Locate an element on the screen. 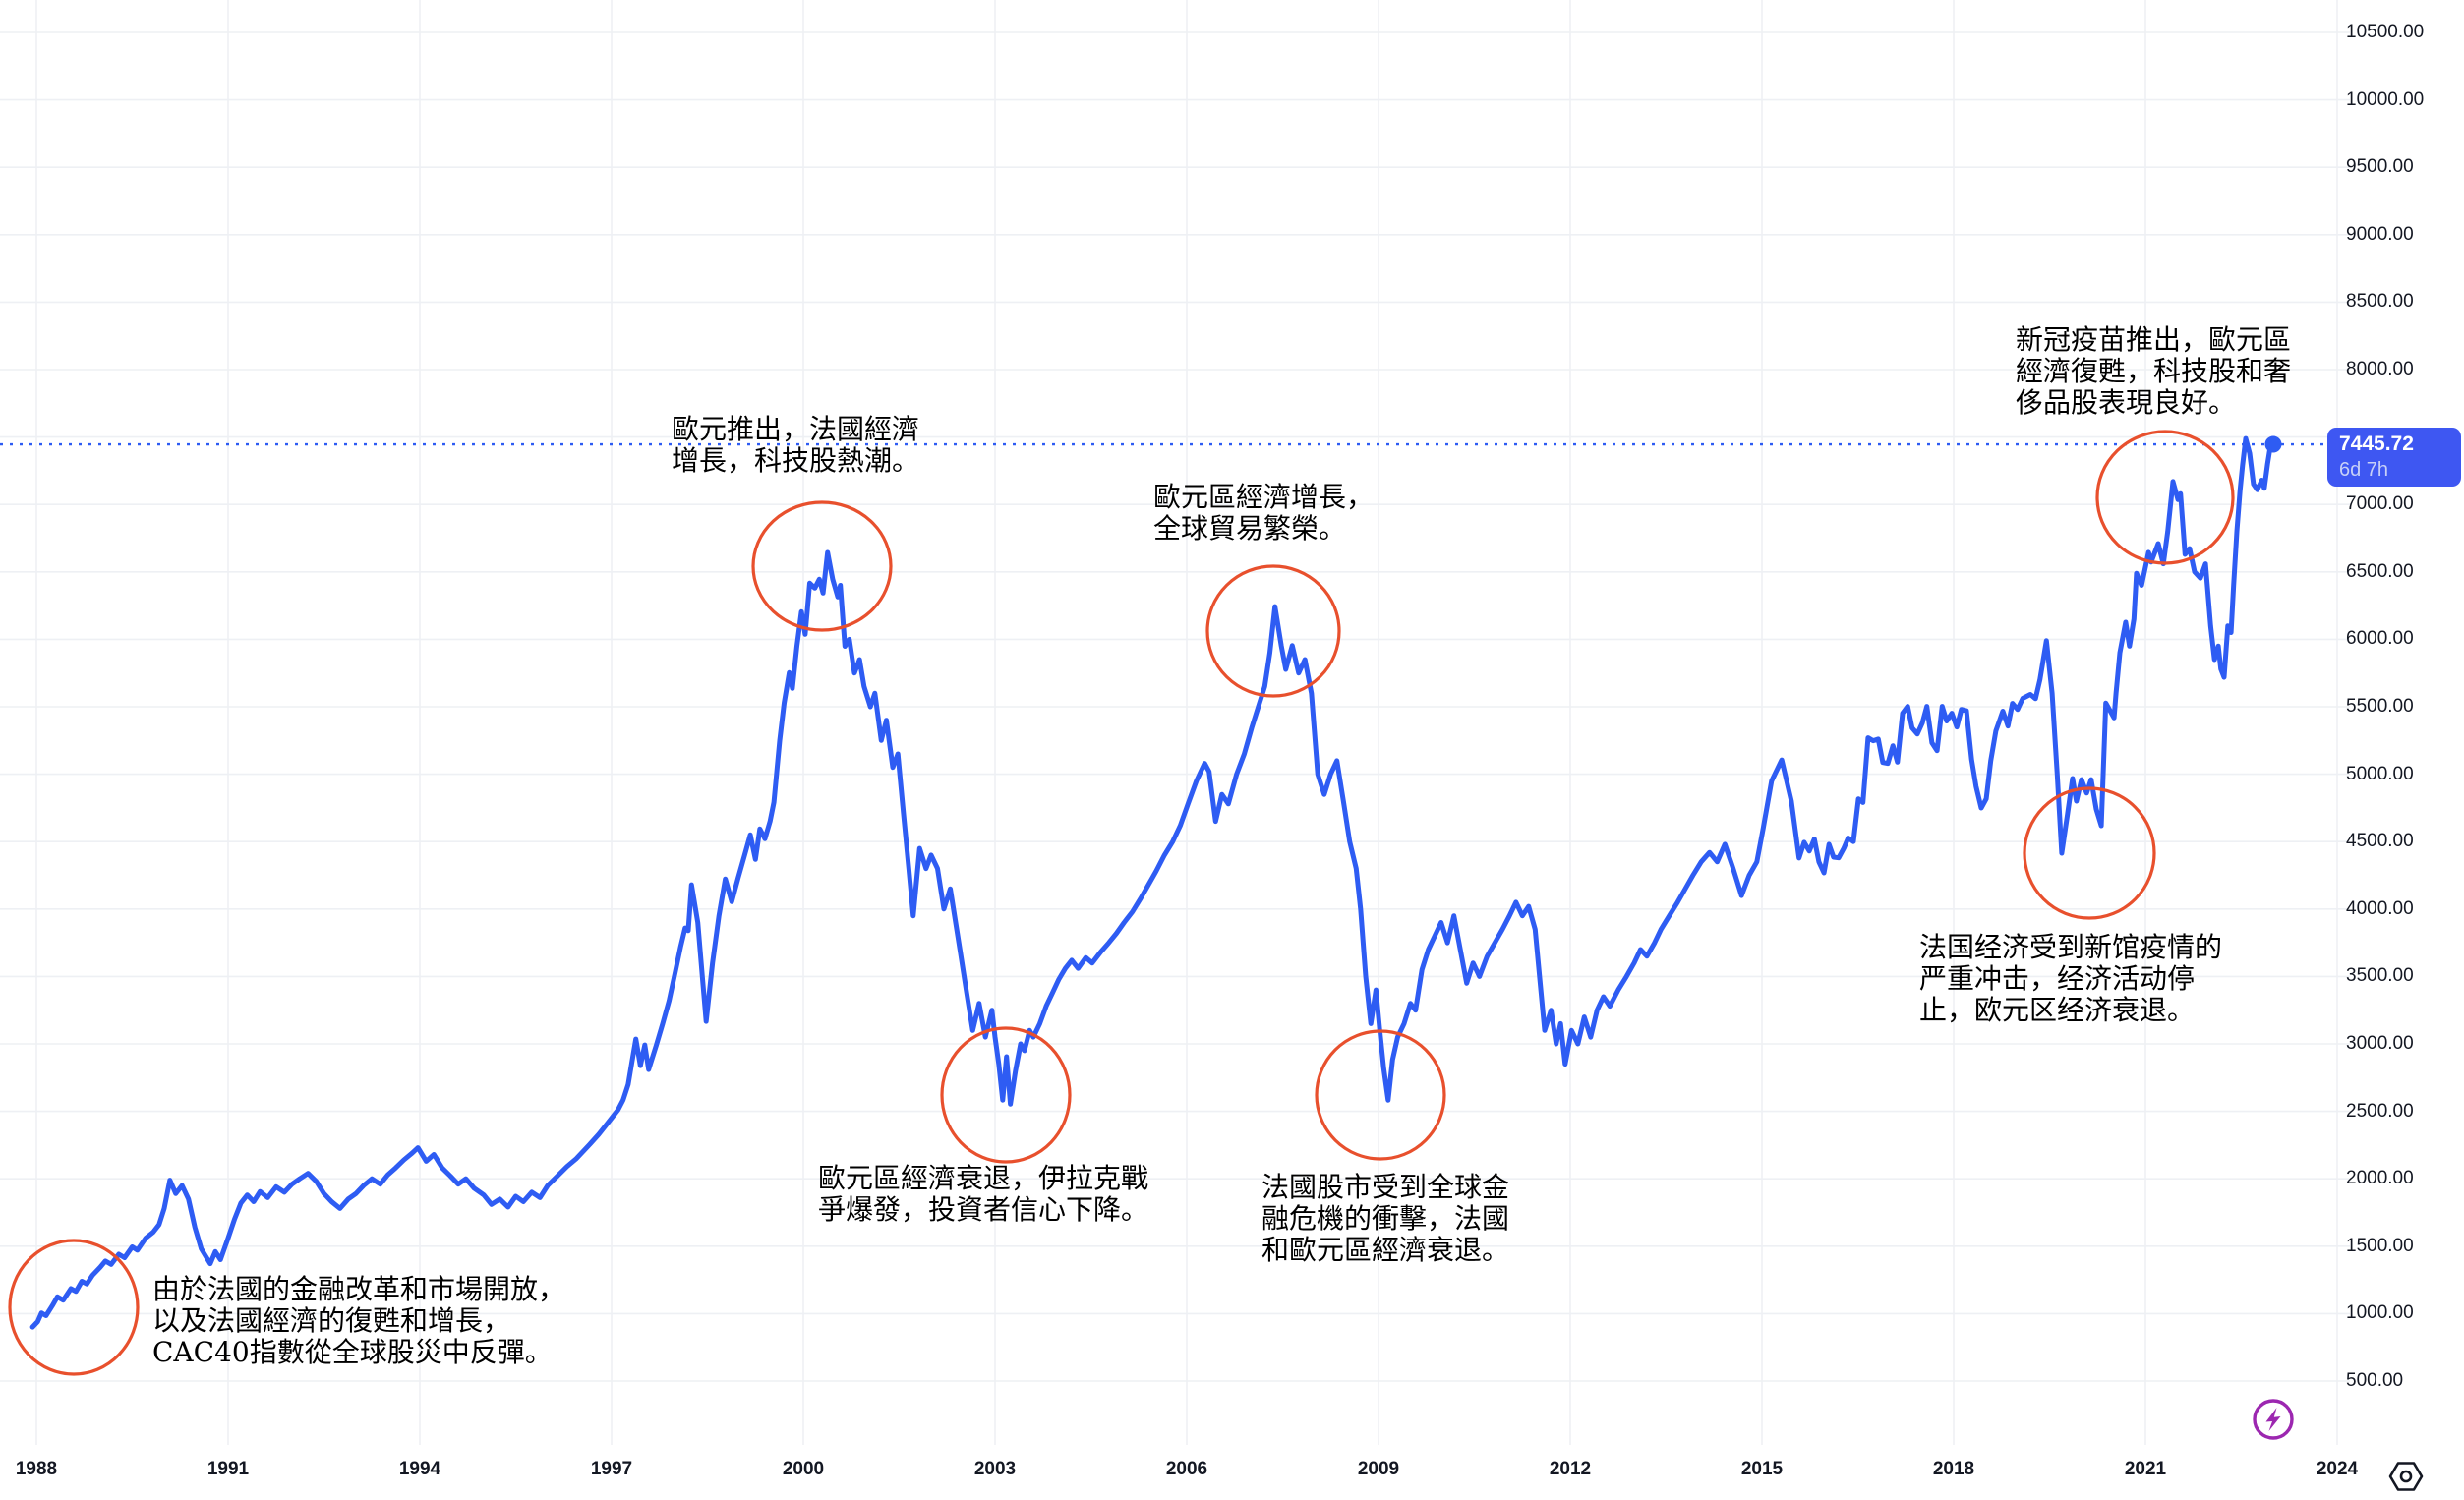 The image size is (2464, 1500). price-axis-label: 9000.00 is located at coordinates (2380, 234).